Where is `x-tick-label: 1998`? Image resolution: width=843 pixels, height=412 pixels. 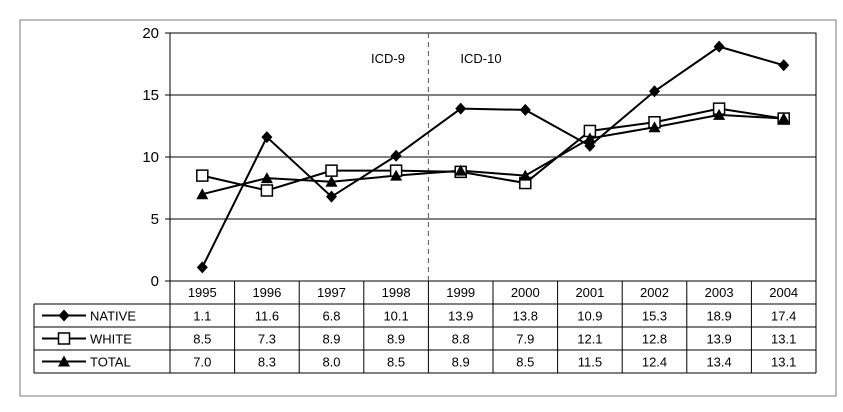 x-tick-label: 1998 is located at coordinates (396, 292).